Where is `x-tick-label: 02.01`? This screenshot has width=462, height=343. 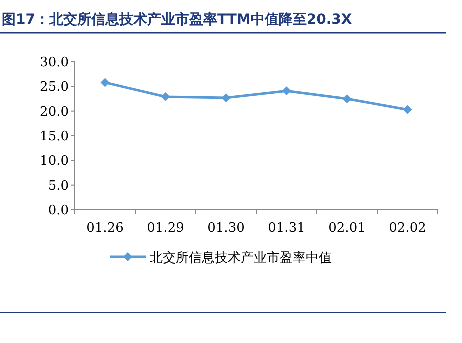
x-tick-label: 02.01 is located at coordinates (347, 228).